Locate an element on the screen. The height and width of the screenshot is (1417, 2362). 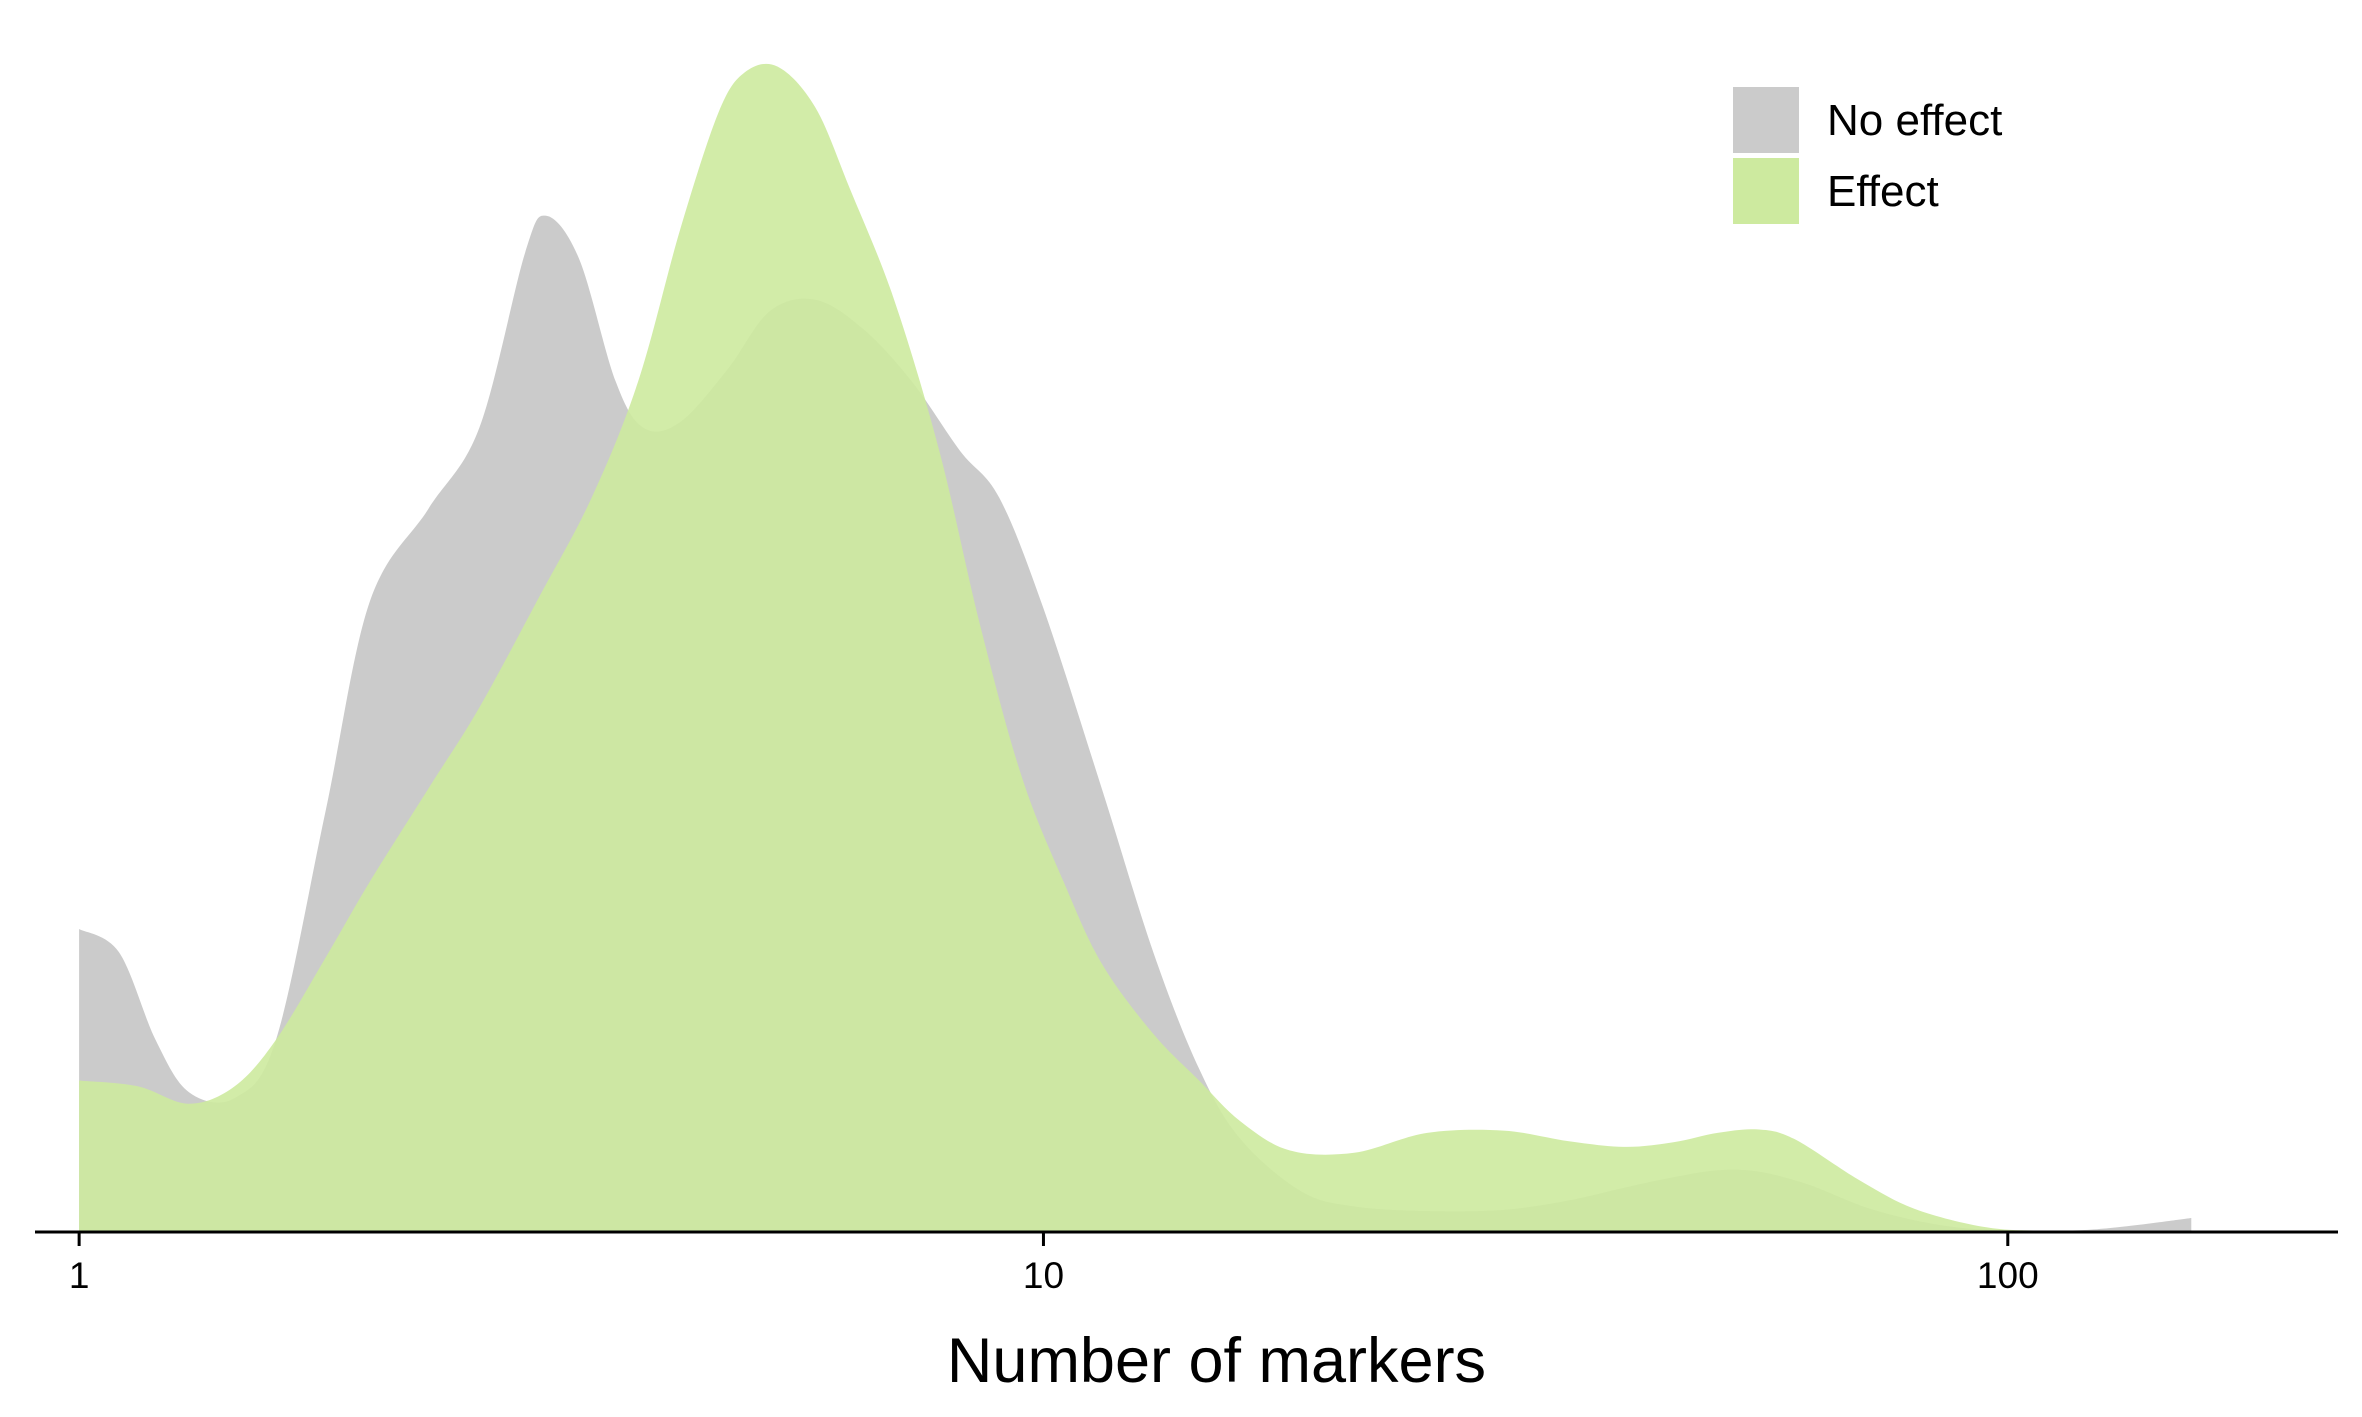
legend-swatch-effect is located at coordinates (1766, 191).